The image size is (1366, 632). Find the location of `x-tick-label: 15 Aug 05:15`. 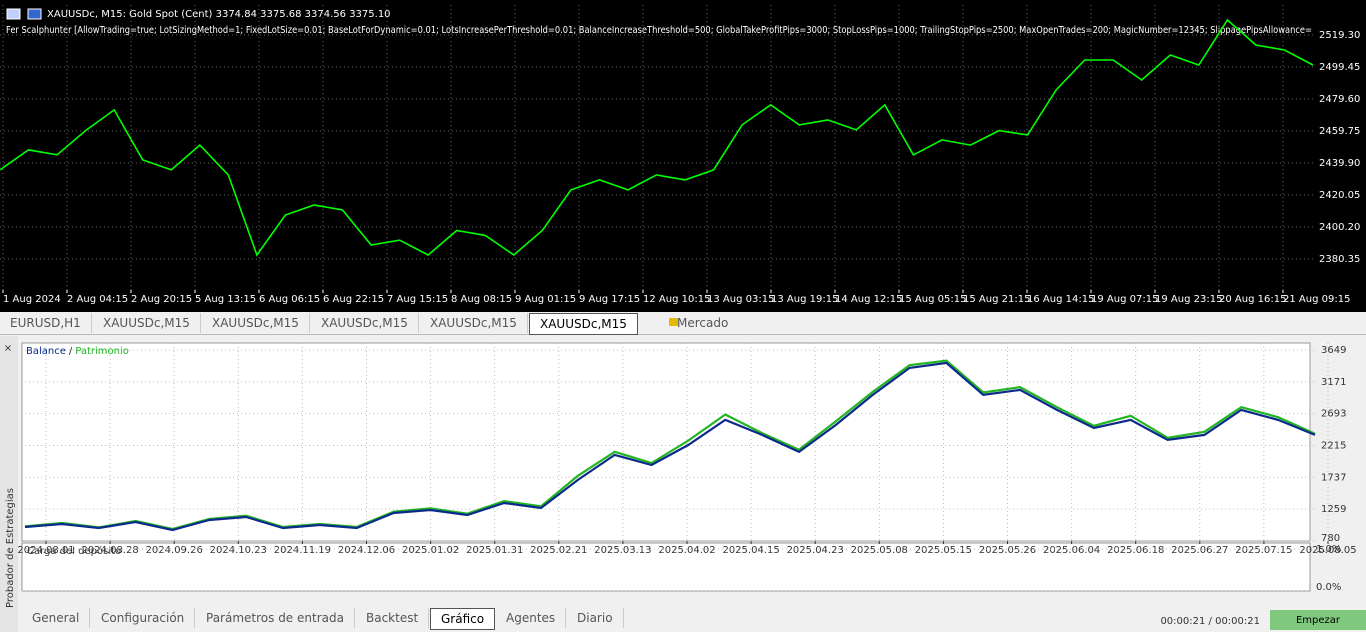

x-tick-label: 15 Aug 05:15 is located at coordinates (932, 299).